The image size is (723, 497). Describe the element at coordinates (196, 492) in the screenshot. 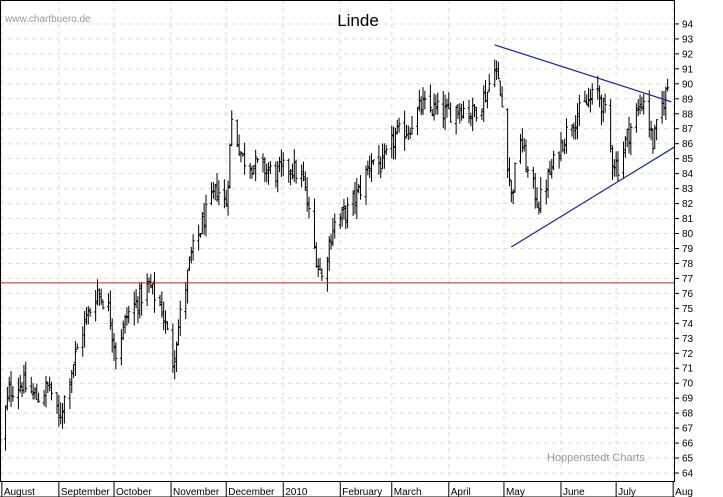

I see `x-tick-label: November` at that location.